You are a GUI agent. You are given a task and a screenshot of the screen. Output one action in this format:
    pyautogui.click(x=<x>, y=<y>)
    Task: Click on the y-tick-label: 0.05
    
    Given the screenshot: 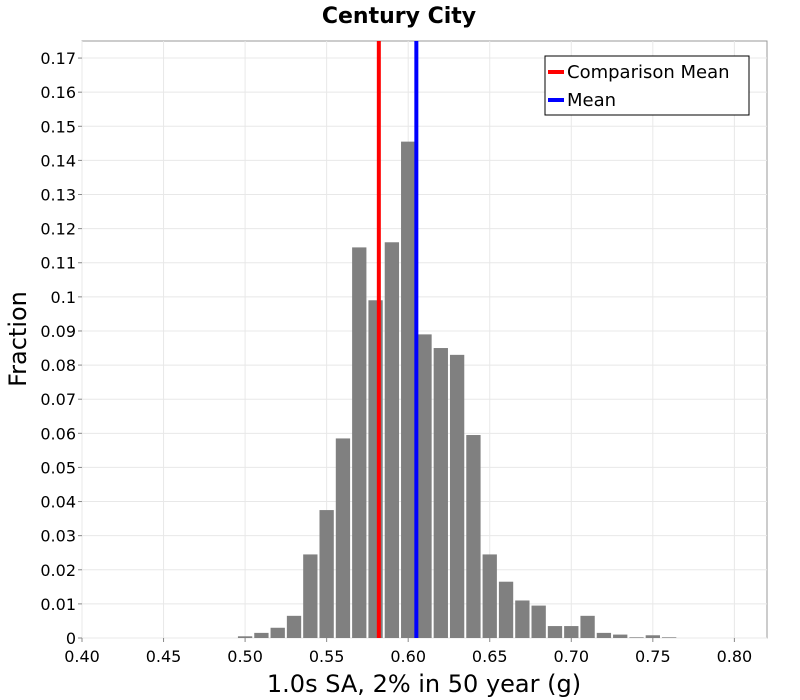 What is the action you would take?
    pyautogui.click(x=58, y=467)
    